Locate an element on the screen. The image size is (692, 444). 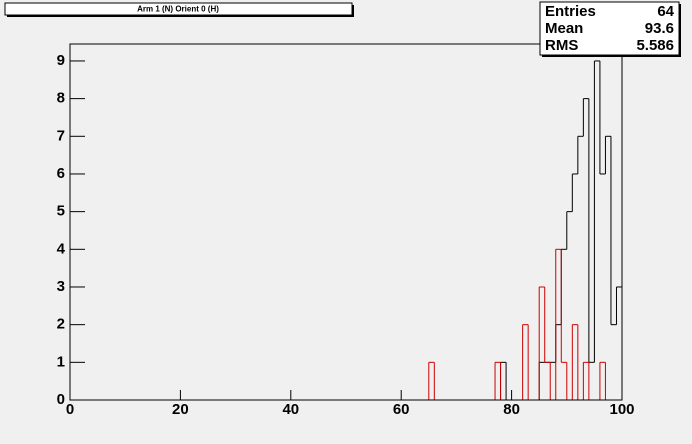
chart-title: Arm 1 (N) Orient 0 (H) is located at coordinates (178, 9).